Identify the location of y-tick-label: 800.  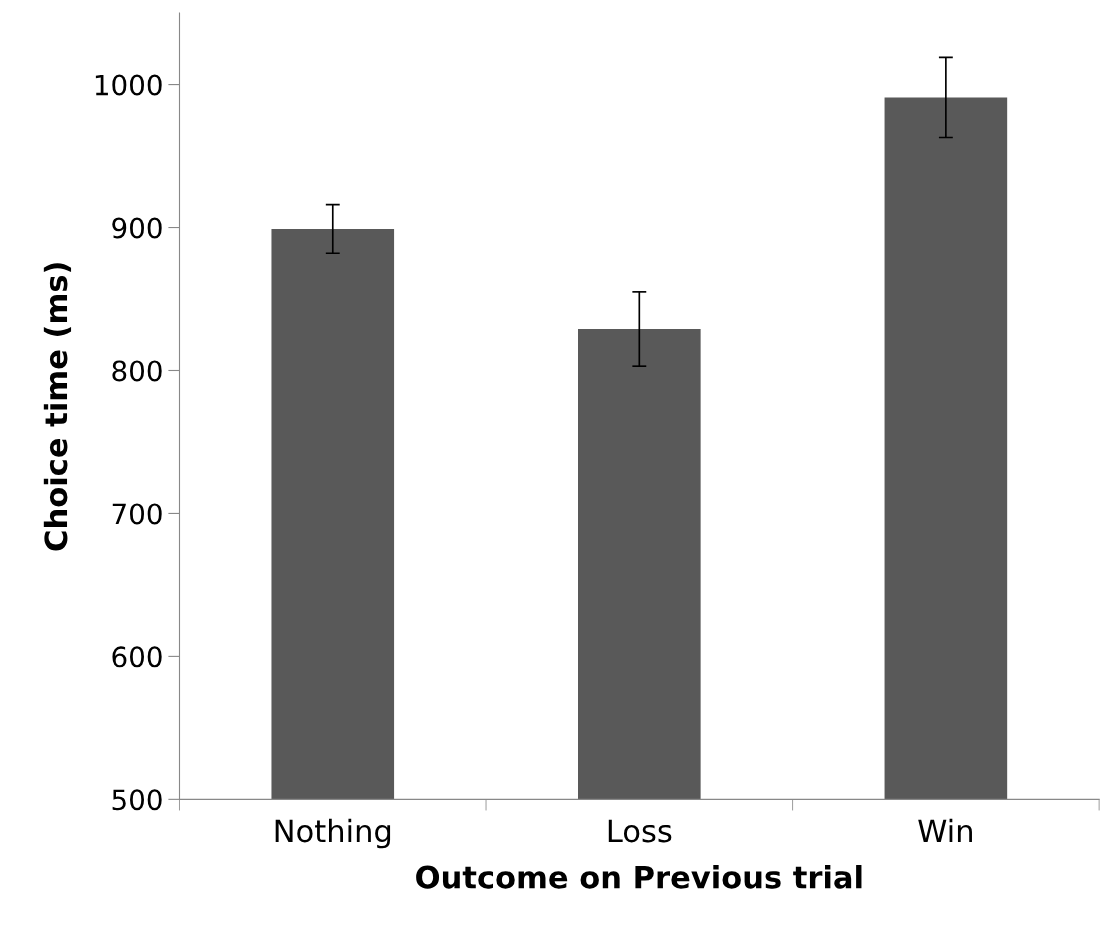
(137, 371).